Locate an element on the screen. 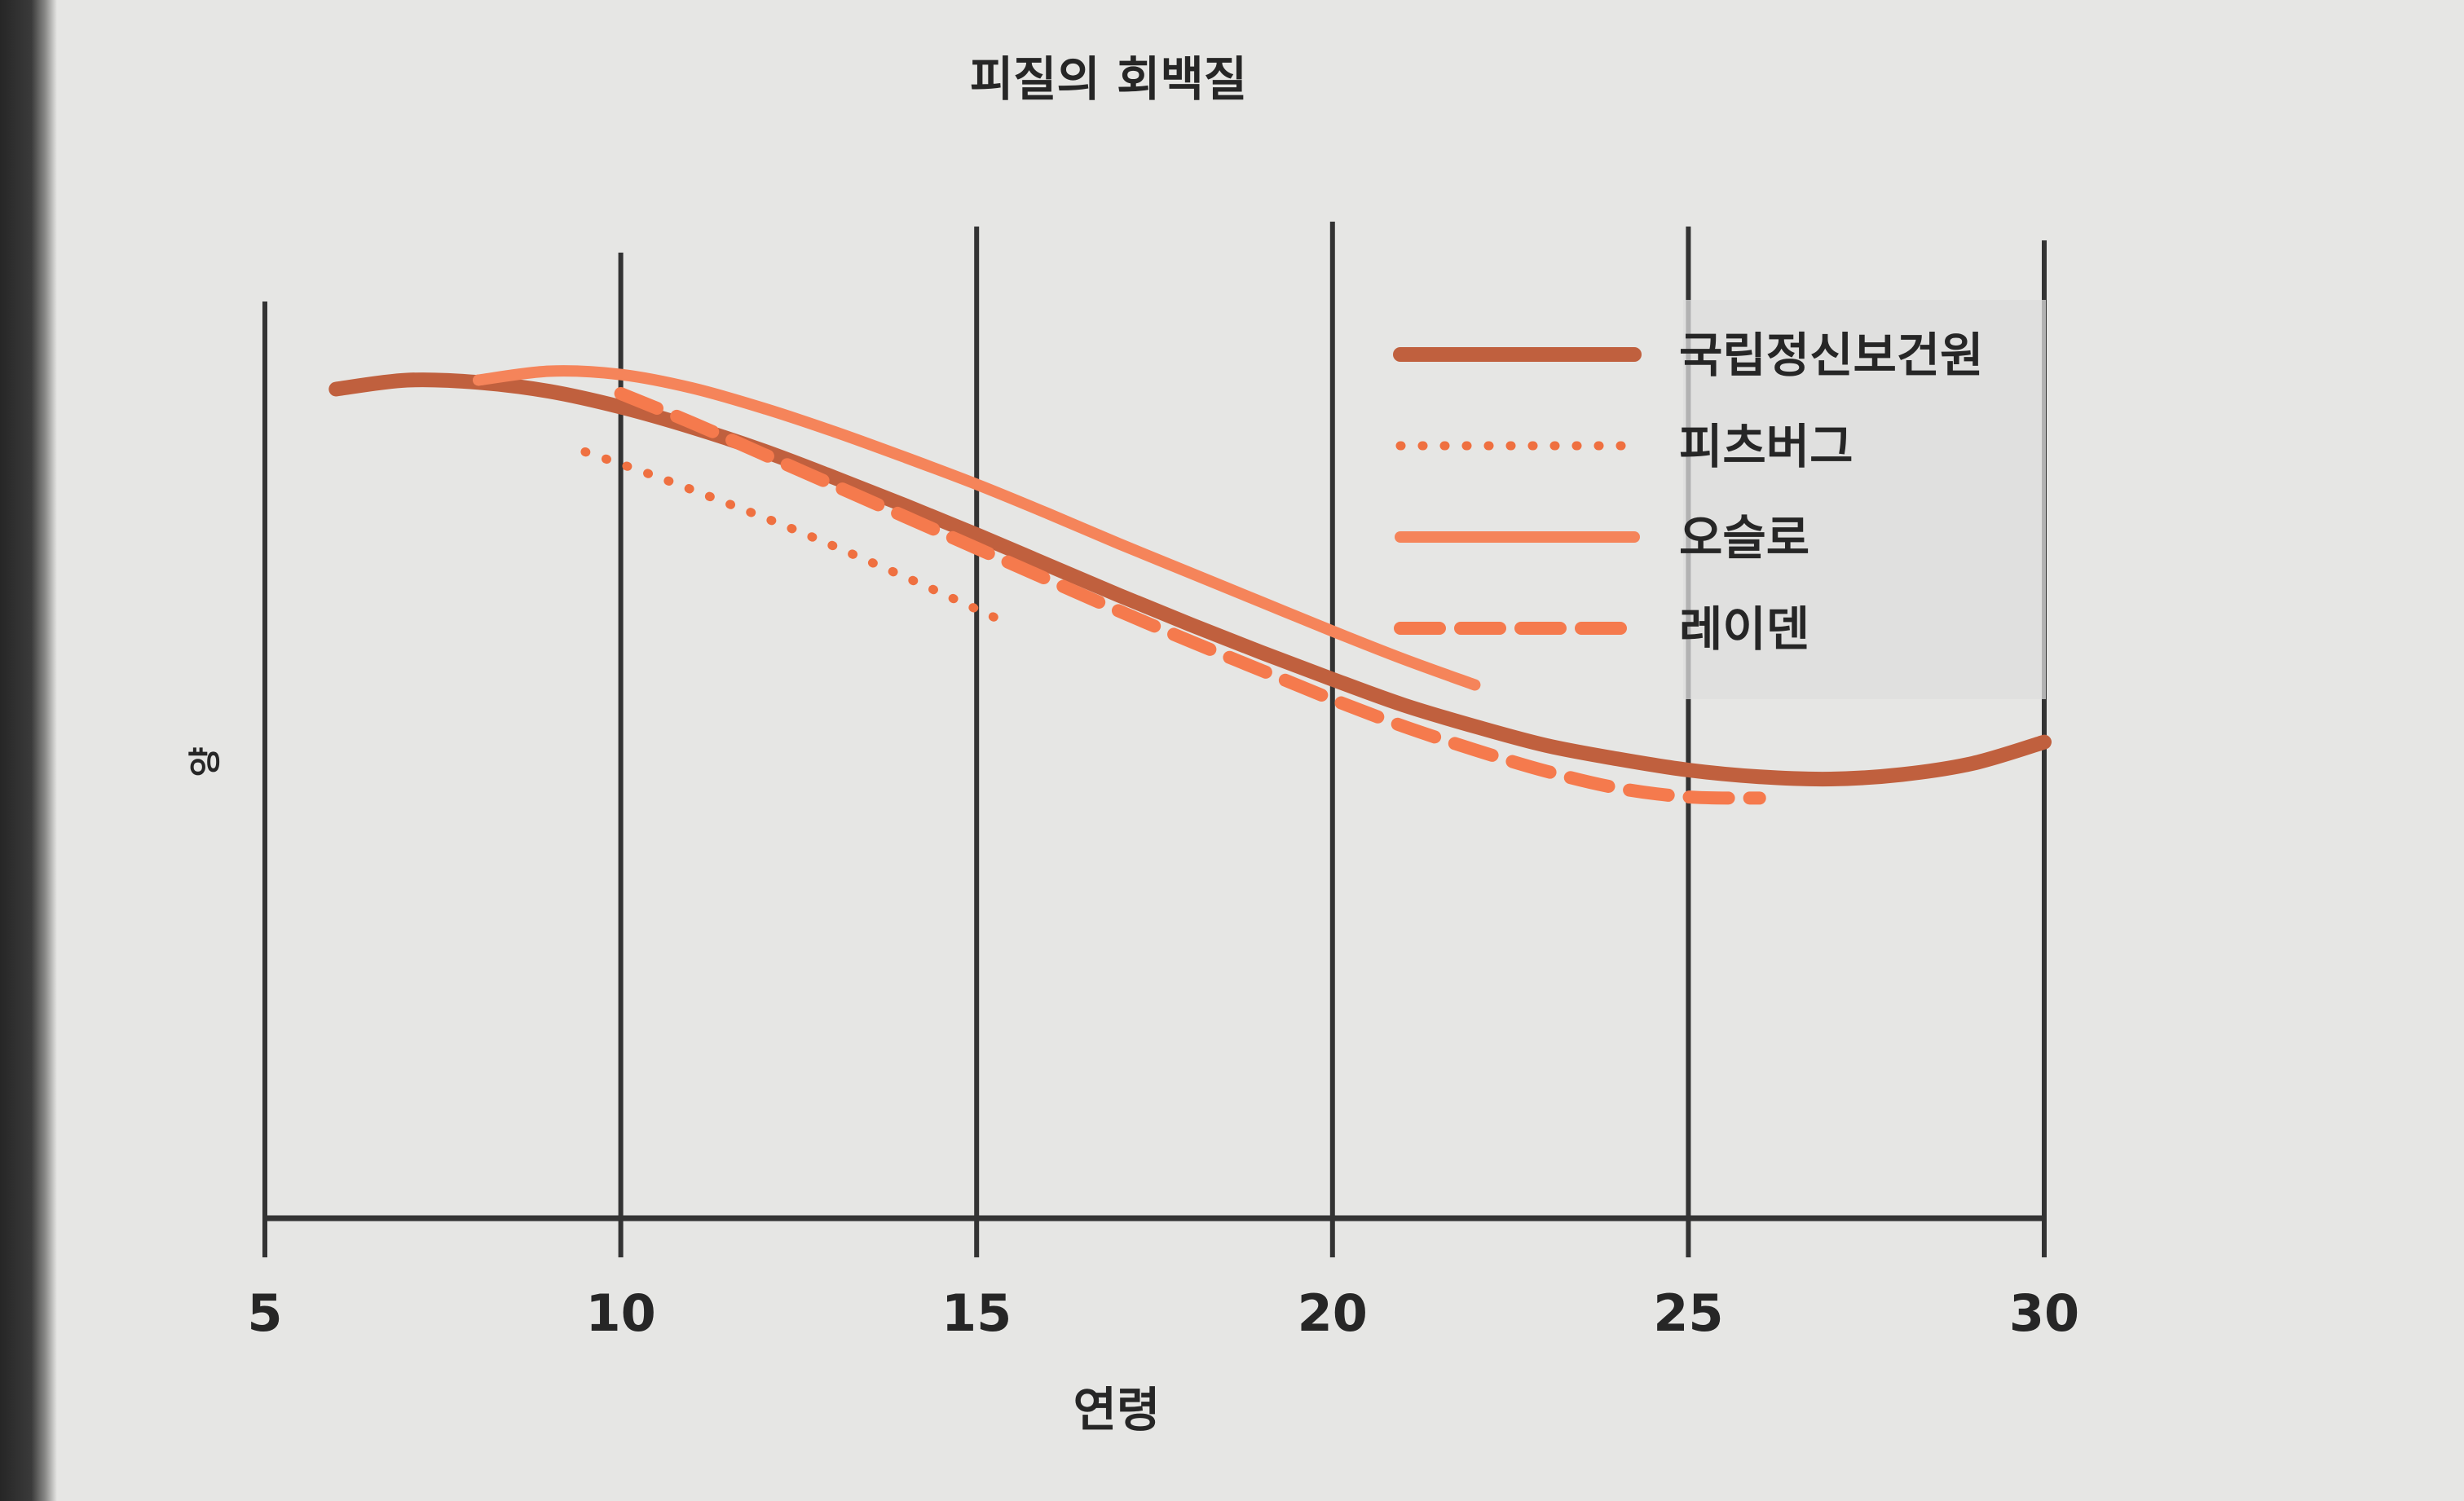 The width and height of the screenshot is (2464, 1501). x-axis-label: 연령 is located at coordinates (1117, 1410).